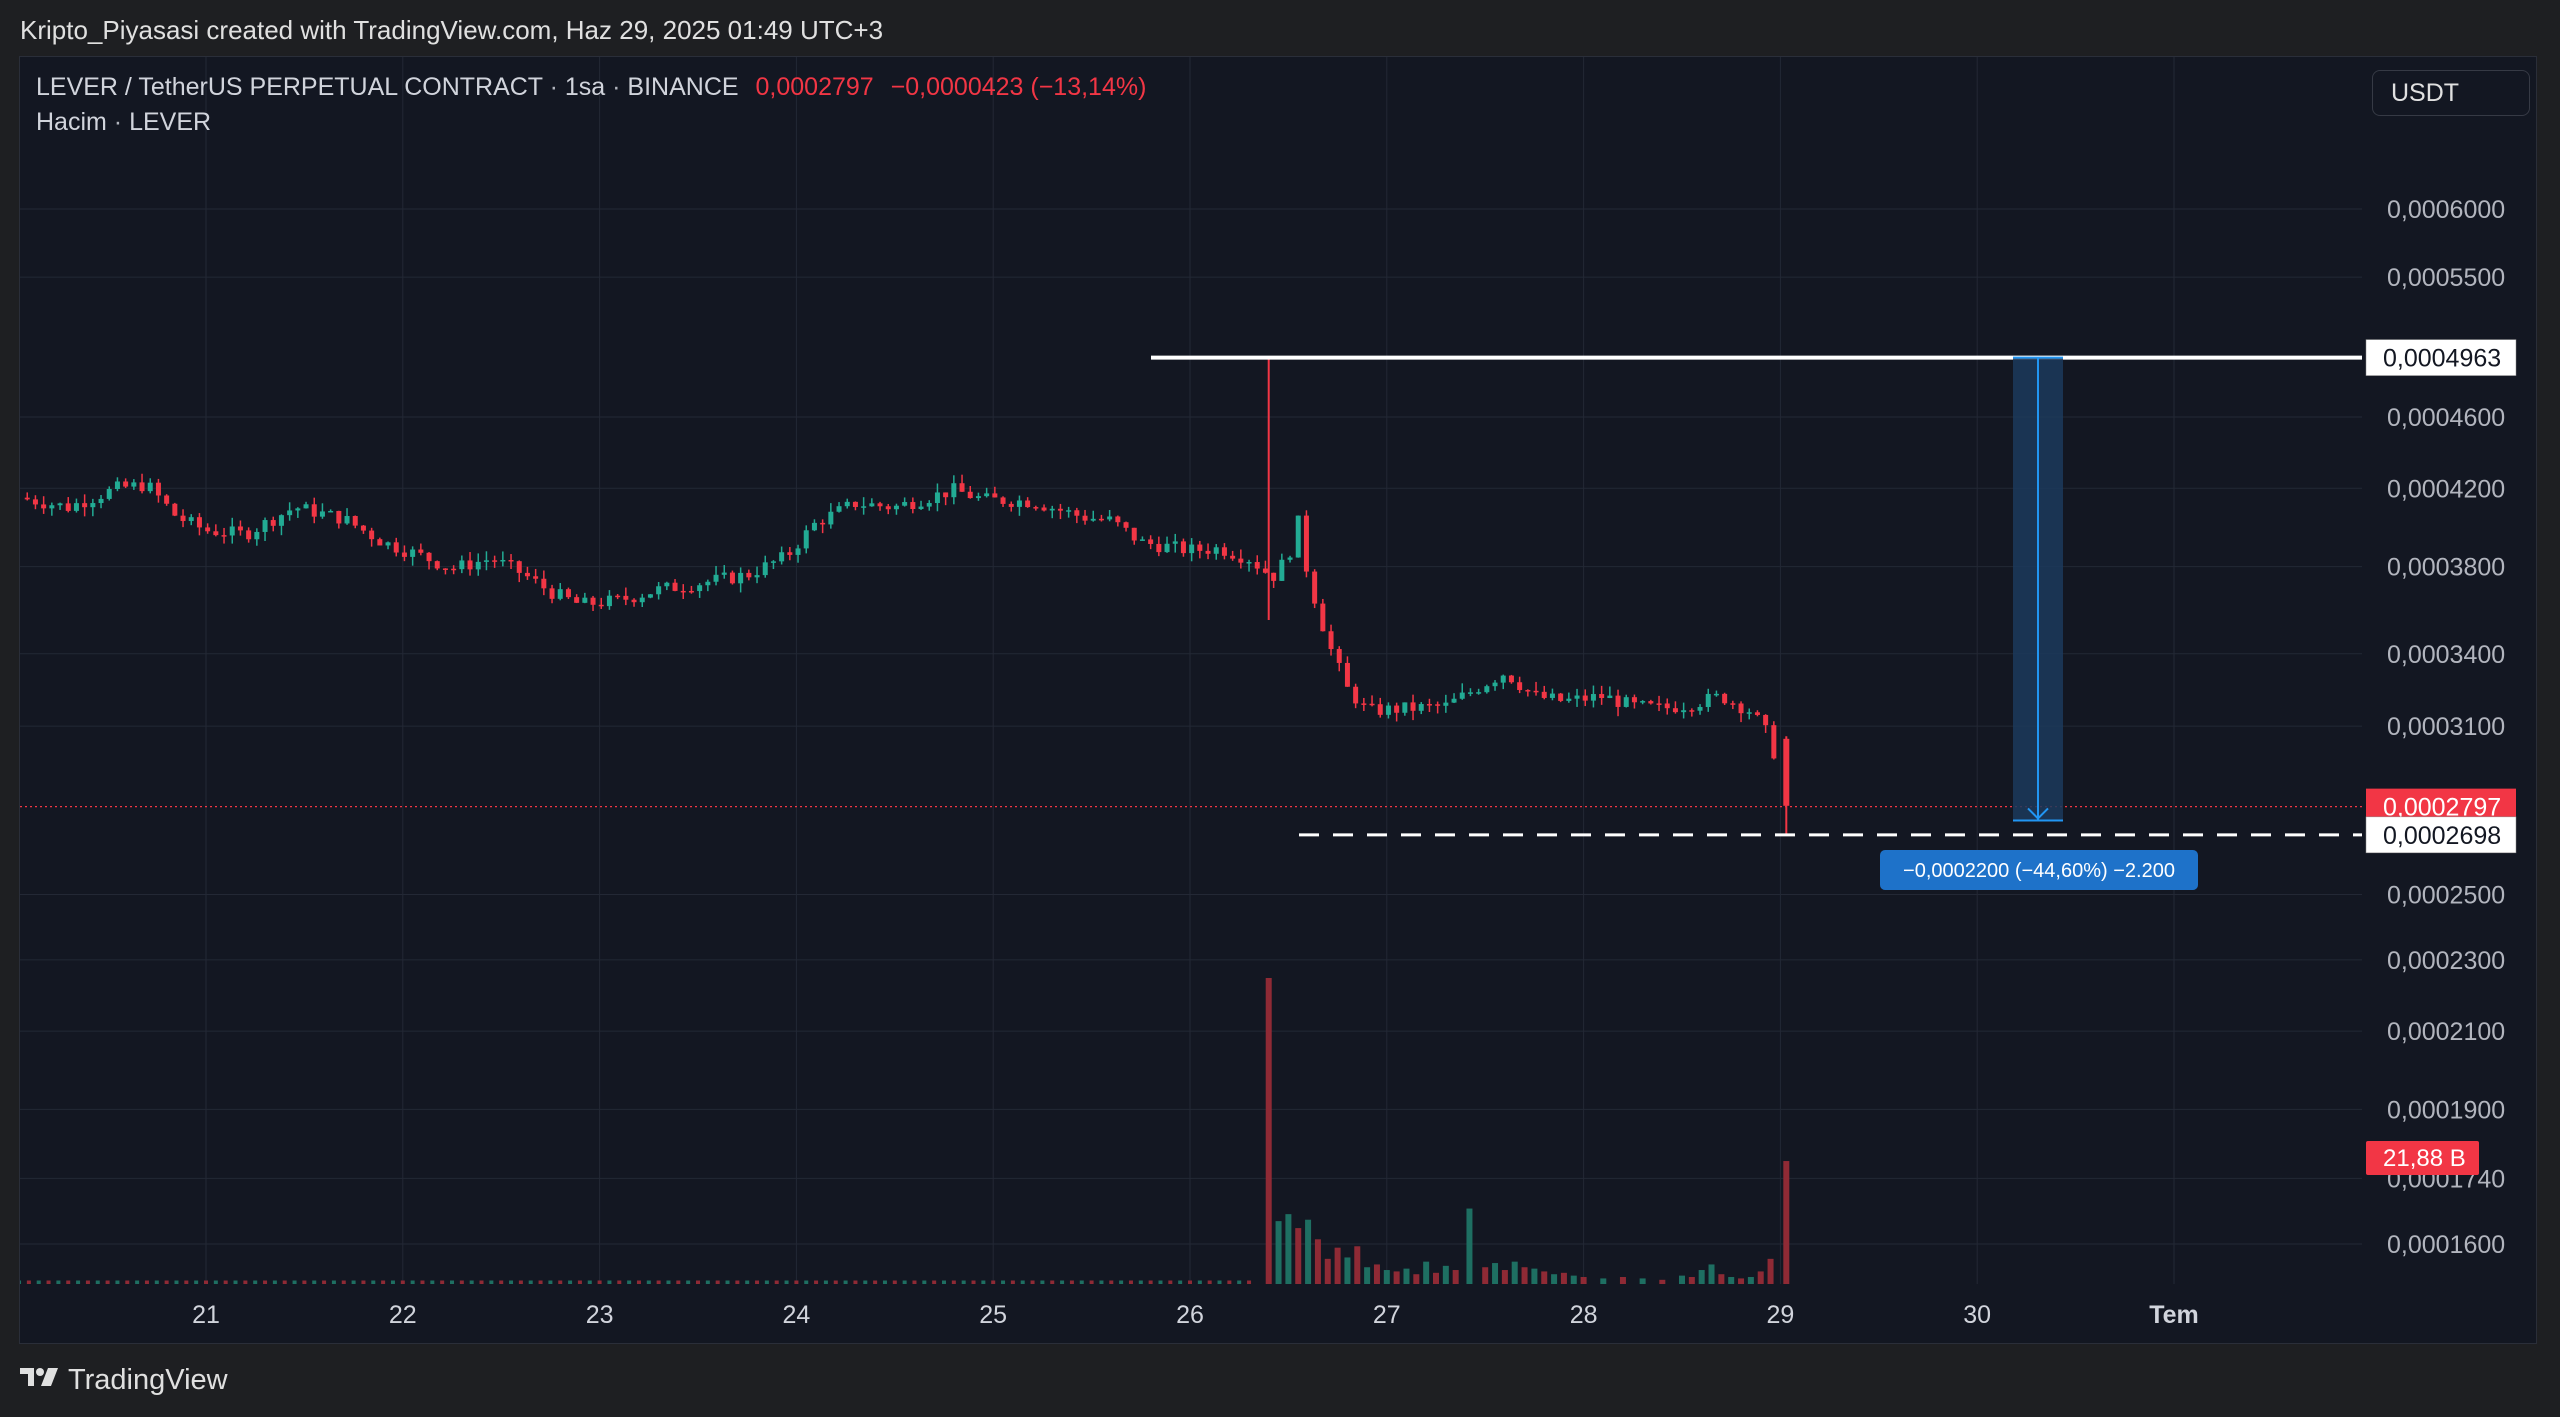 This screenshot has height=1417, width=2560. What do you see at coordinates (2442, 836) in the screenshot?
I see `support-price-label: 0,0002698` at bounding box center [2442, 836].